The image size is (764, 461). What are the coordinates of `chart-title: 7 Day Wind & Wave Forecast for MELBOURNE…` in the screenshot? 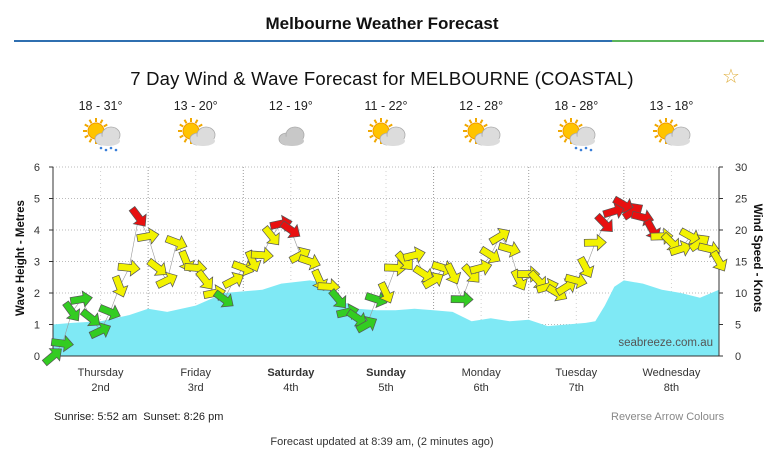 It's located at (382, 78).